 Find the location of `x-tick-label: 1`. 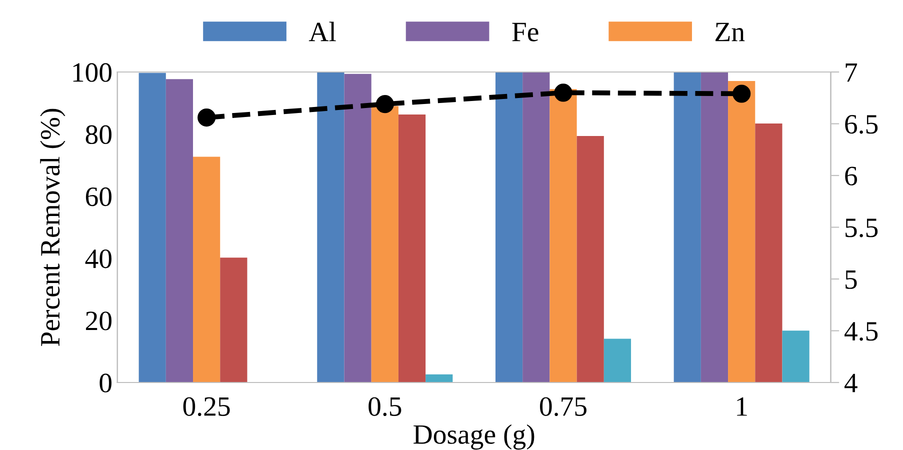

x-tick-label: 1 is located at coordinates (742, 406).